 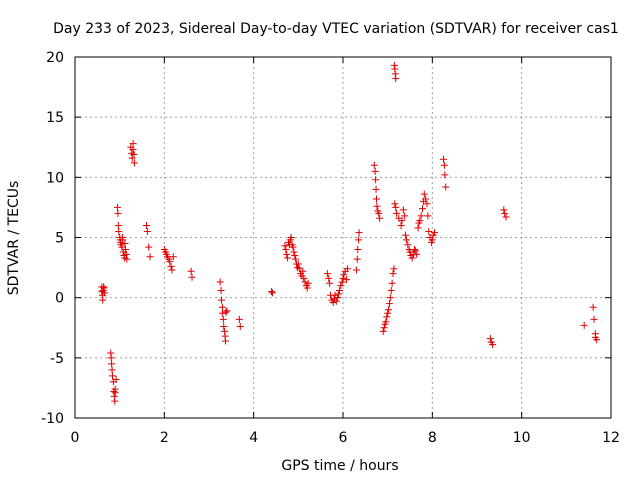 What do you see at coordinates (253, 438) in the screenshot?
I see `x-tick-label: 4` at bounding box center [253, 438].